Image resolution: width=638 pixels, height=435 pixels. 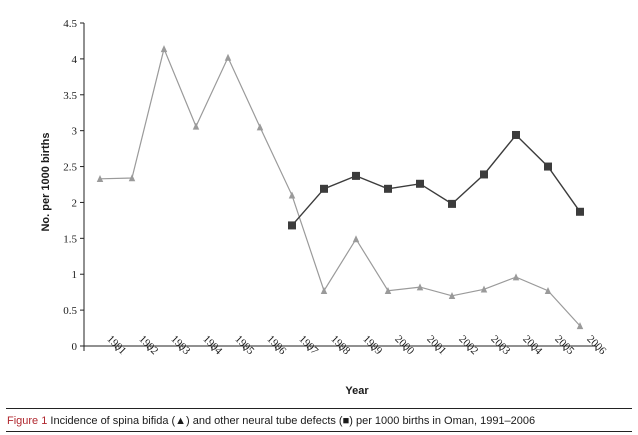 I want to click on x-tick-label: 2004, so click(x=532, y=345).